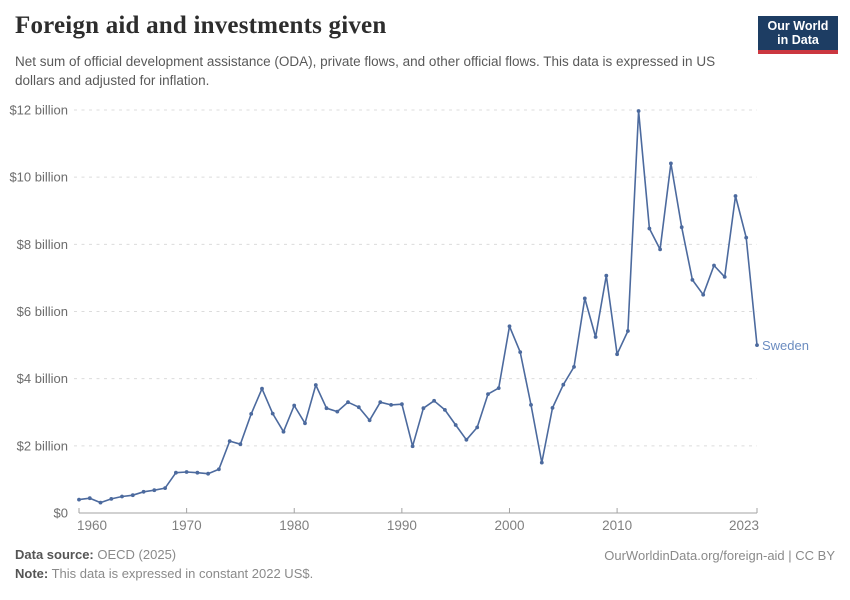 Image resolution: width=850 pixels, height=600 pixels. Describe the element at coordinates (229, 441) in the screenshot. I see `data-point-1974` at that location.